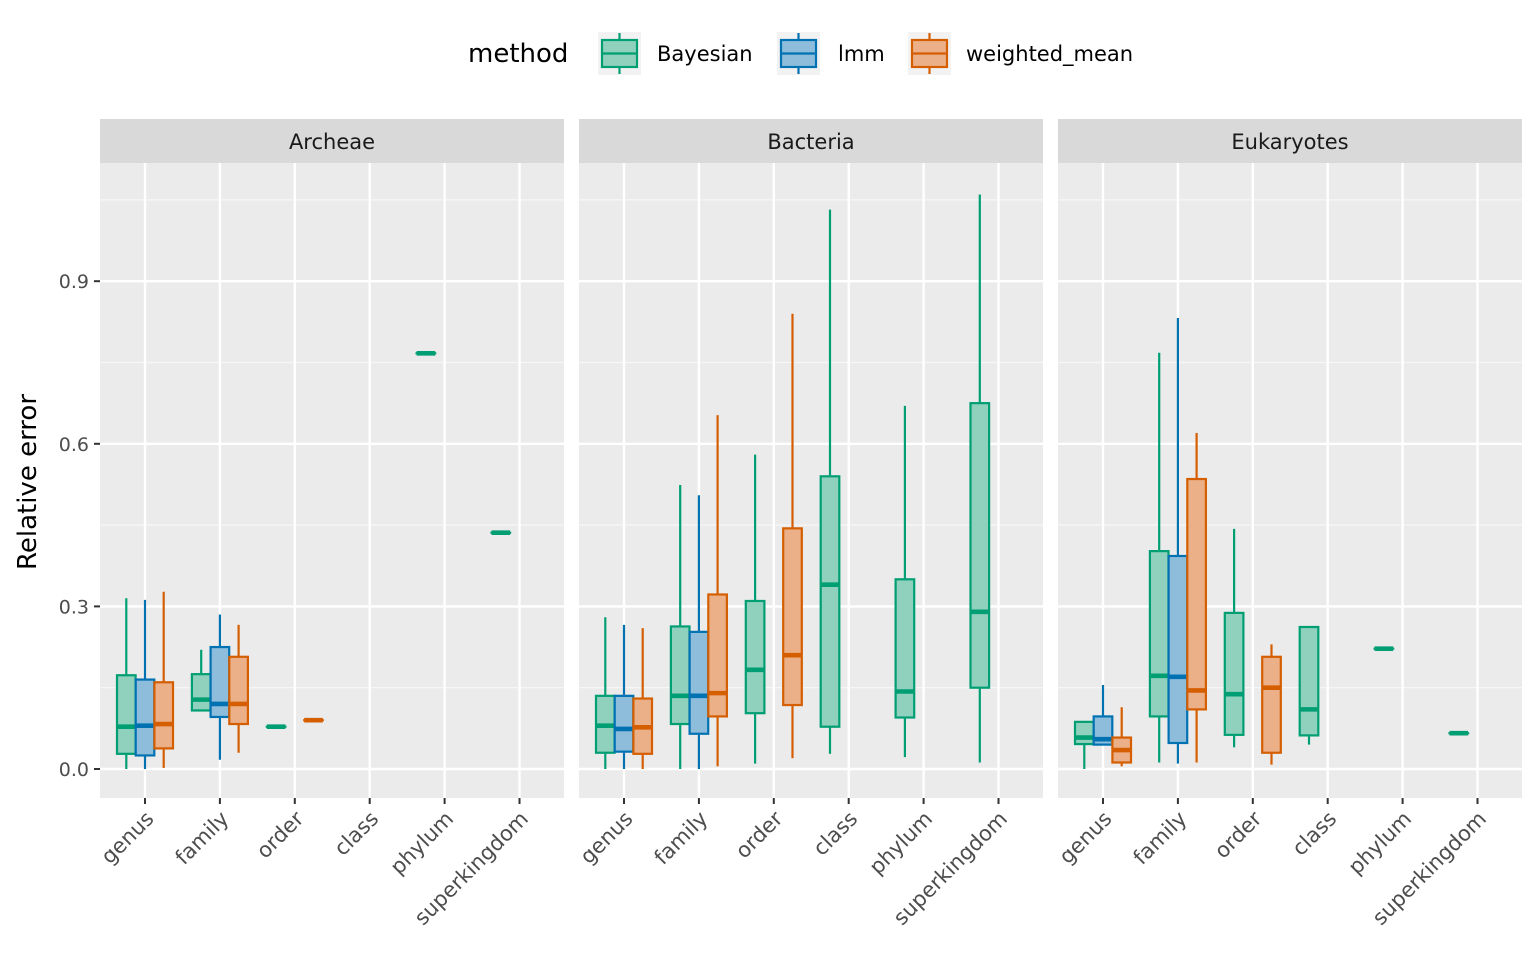  I want to click on legend-key-lmm: lmm, so click(831, 53).